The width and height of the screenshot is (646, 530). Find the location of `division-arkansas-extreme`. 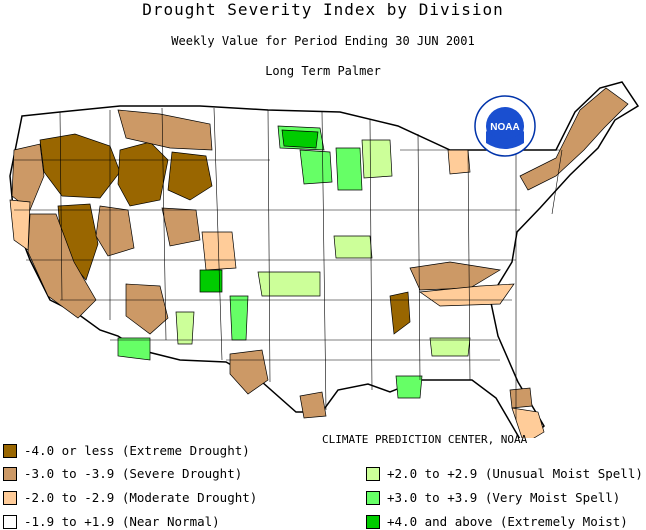

division-arkansas-extreme is located at coordinates (400, 313).